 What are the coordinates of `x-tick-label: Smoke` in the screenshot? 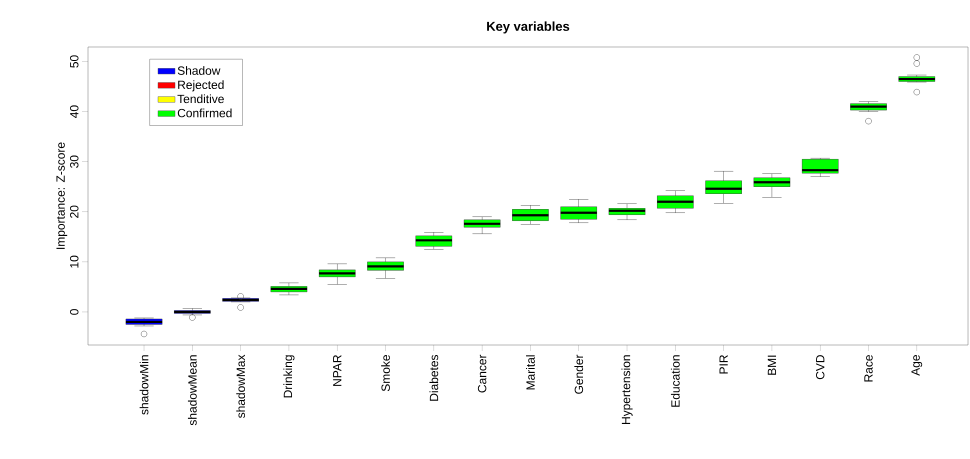 It's located at (385, 373).